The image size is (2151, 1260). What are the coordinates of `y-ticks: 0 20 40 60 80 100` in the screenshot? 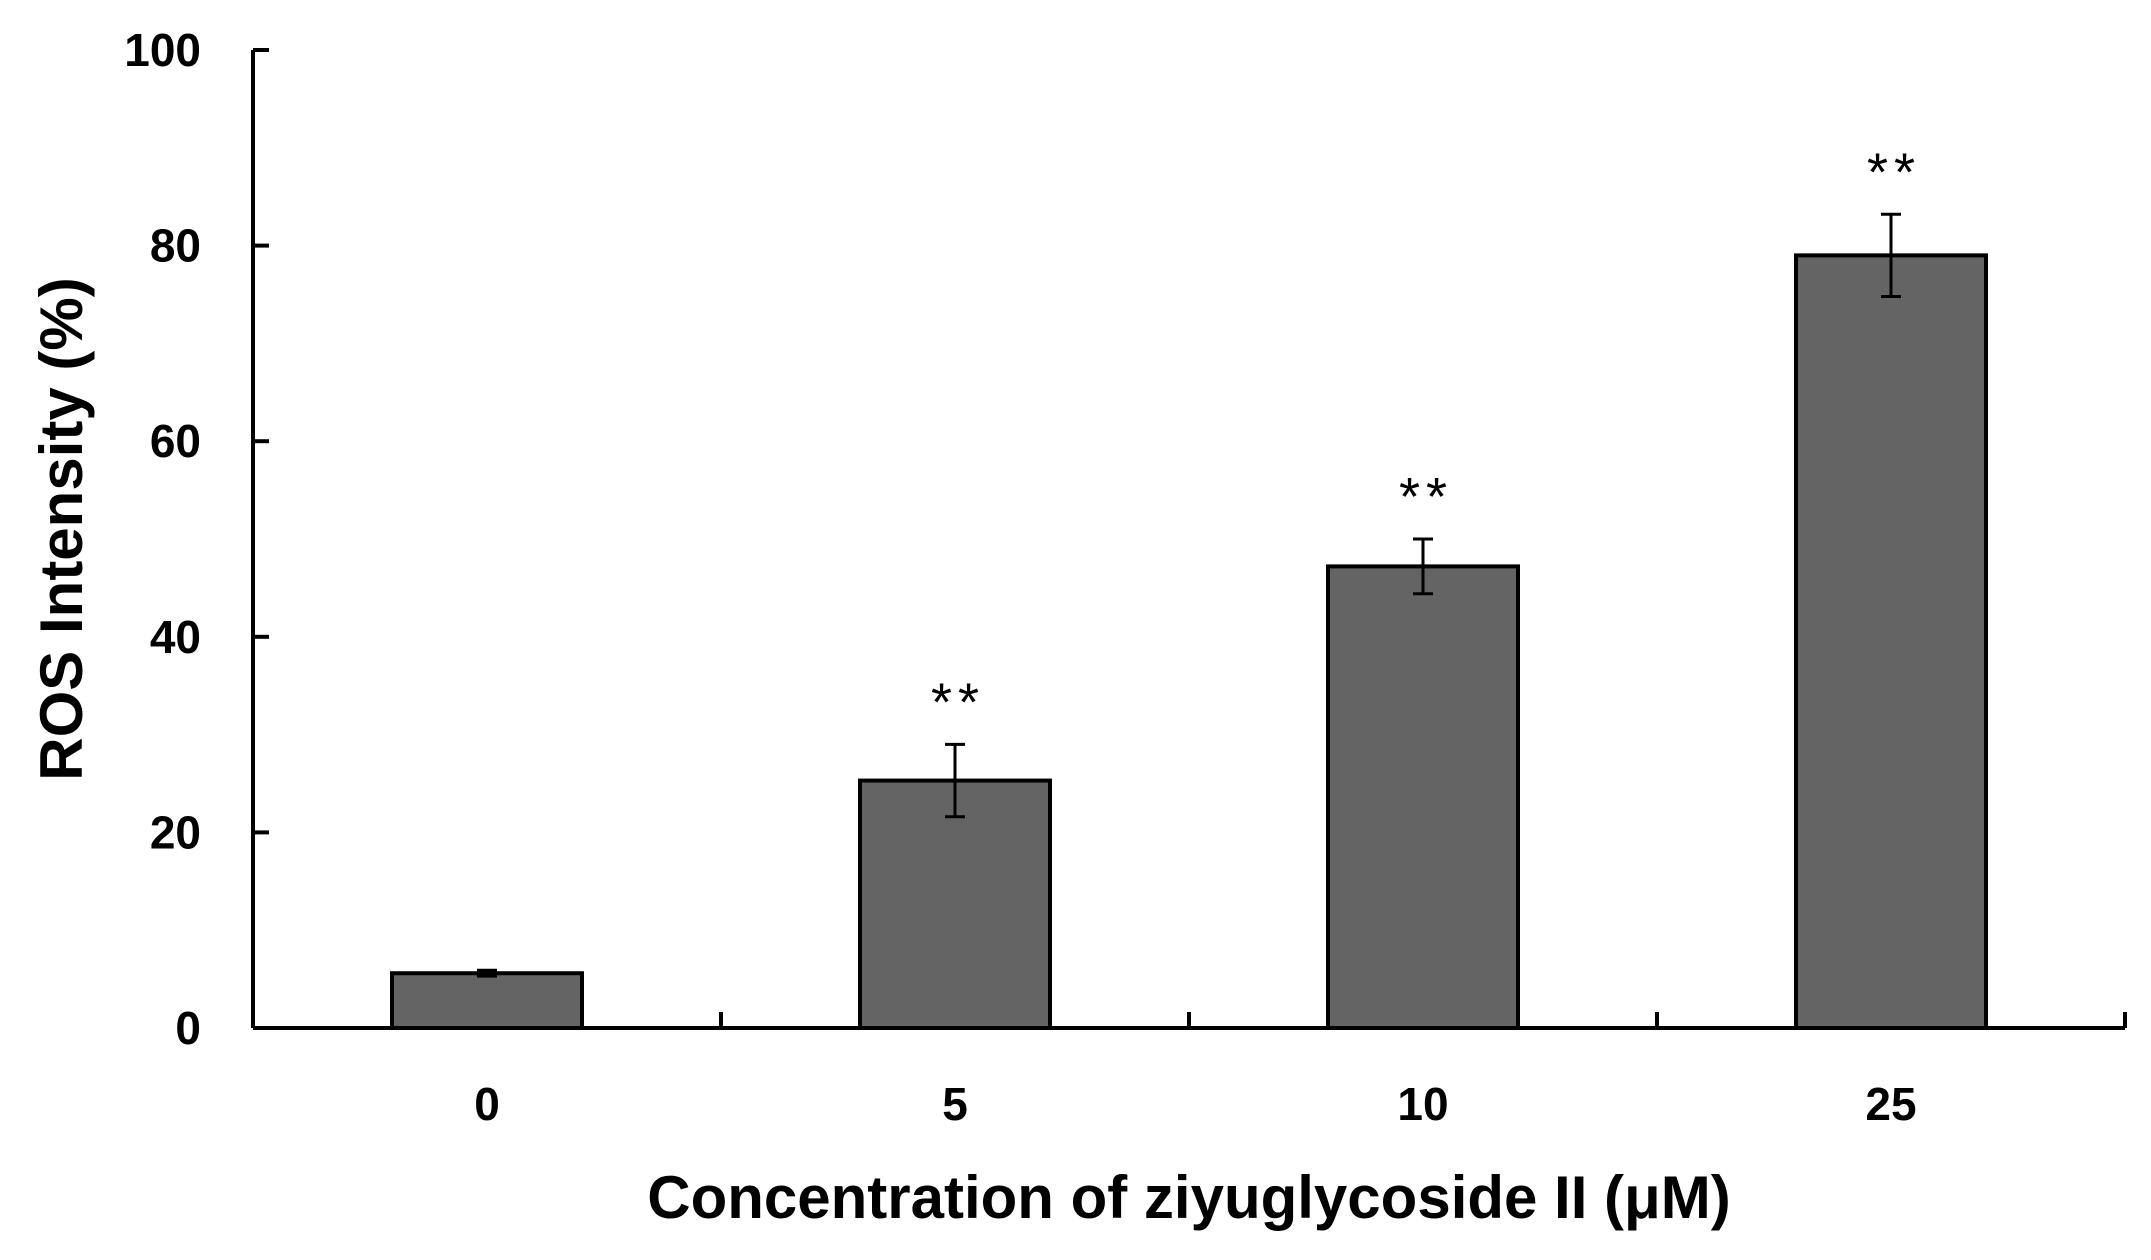 It's located at (196, 539).